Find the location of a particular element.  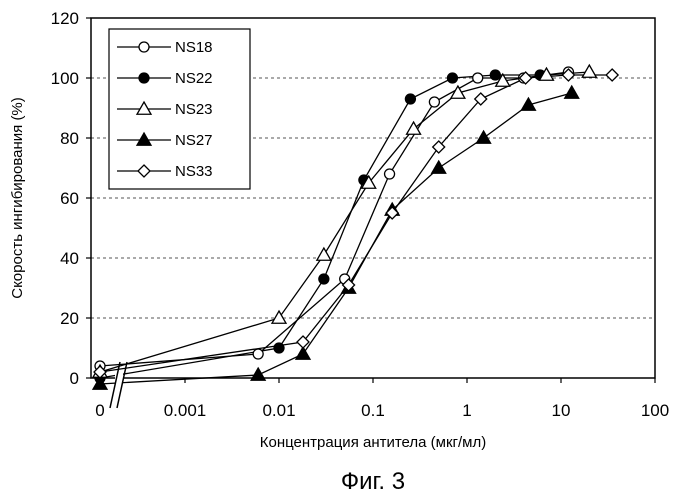

legend-label-ns27: NS27 is located at coordinates (194, 140).